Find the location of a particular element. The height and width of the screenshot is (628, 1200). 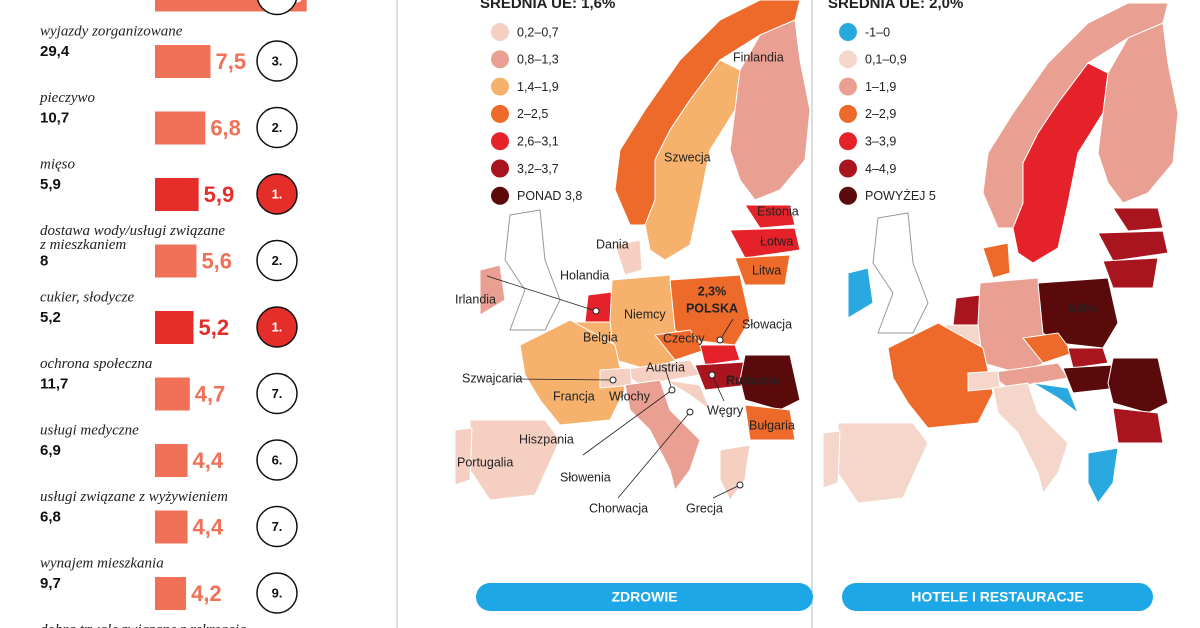

legend-label: 0,8–1,3 is located at coordinates (538, 60).